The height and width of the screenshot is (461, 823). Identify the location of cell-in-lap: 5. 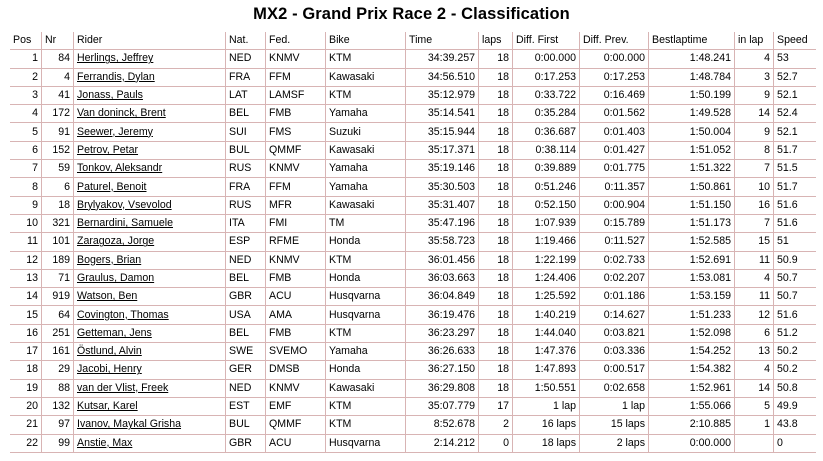
(754, 407).